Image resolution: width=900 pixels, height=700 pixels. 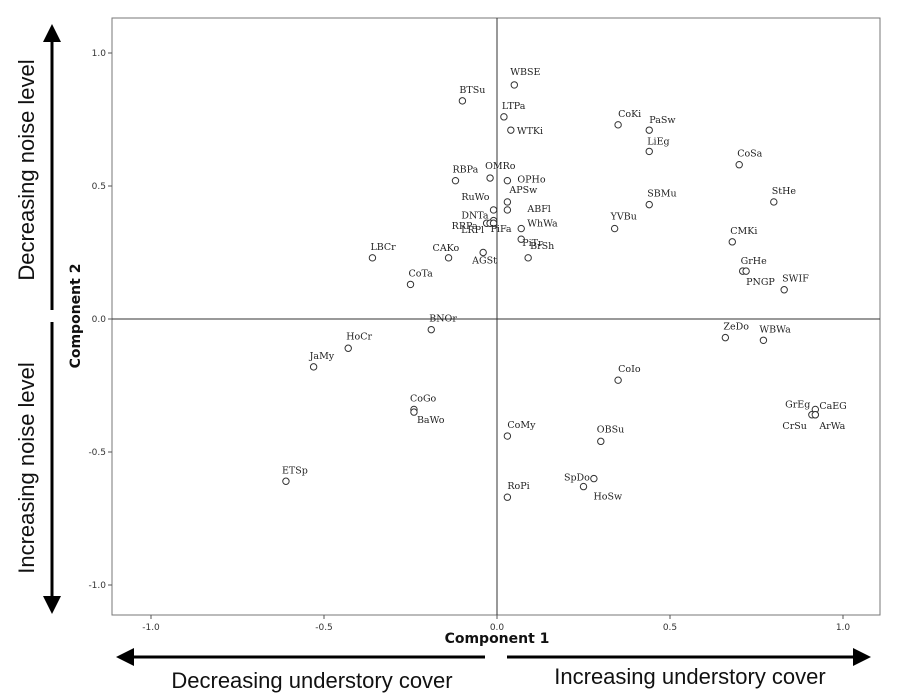 I want to click on point-label-wbse: WBSE, so click(x=525, y=72).